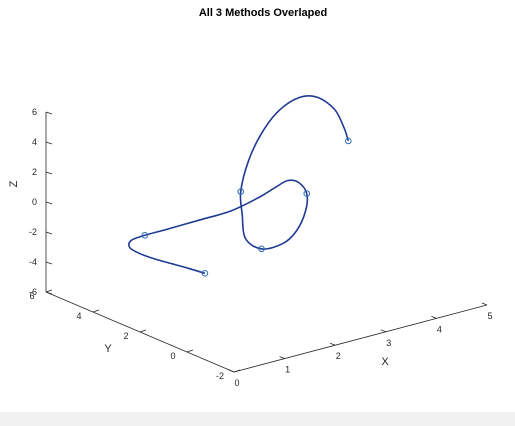 Image resolution: width=515 pixels, height=426 pixels. What do you see at coordinates (34, 172) in the screenshot?
I see `z-tick-label: 2` at bounding box center [34, 172].